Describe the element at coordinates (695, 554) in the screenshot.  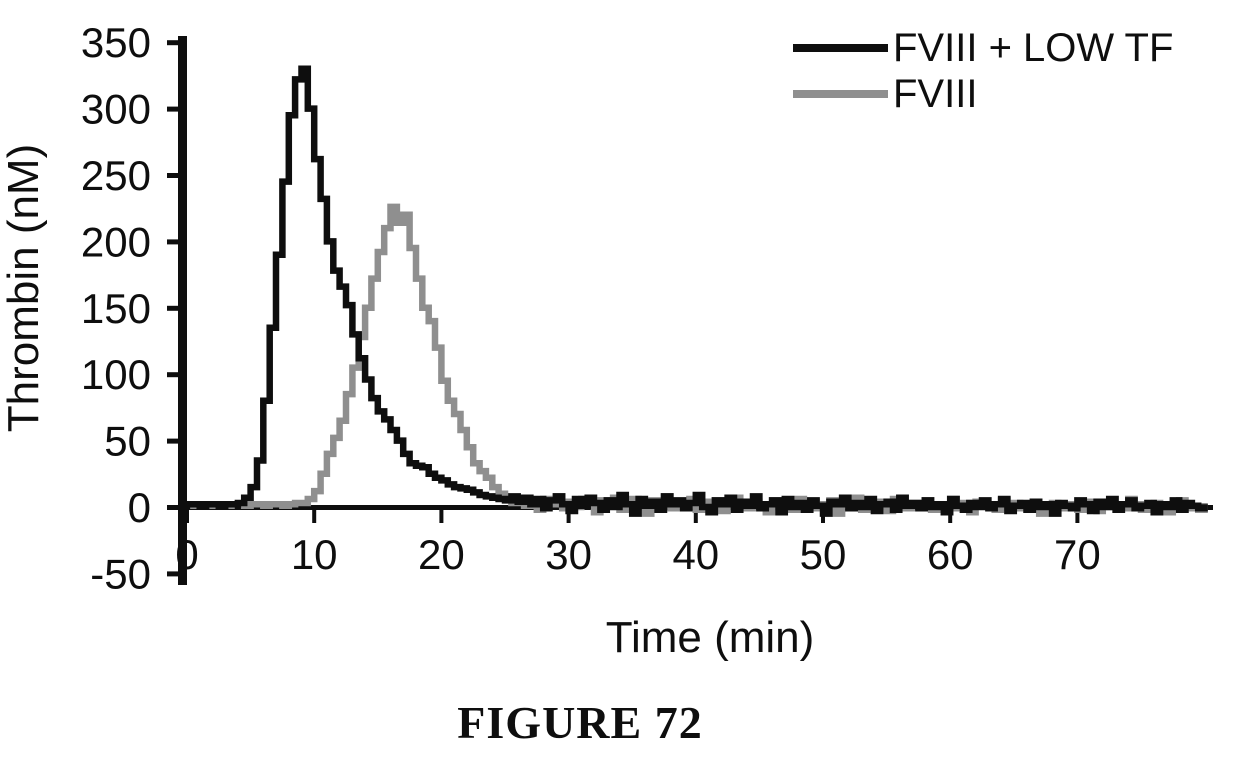
I see `x-tick-label: 40` at that location.